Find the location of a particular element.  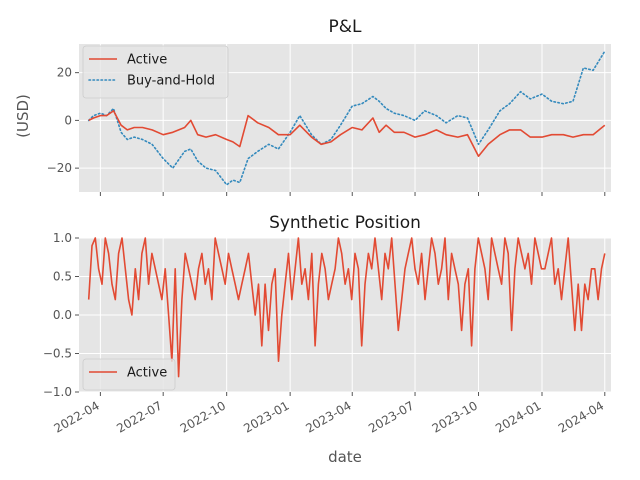

position-legend-label: Active is located at coordinates (147, 373).